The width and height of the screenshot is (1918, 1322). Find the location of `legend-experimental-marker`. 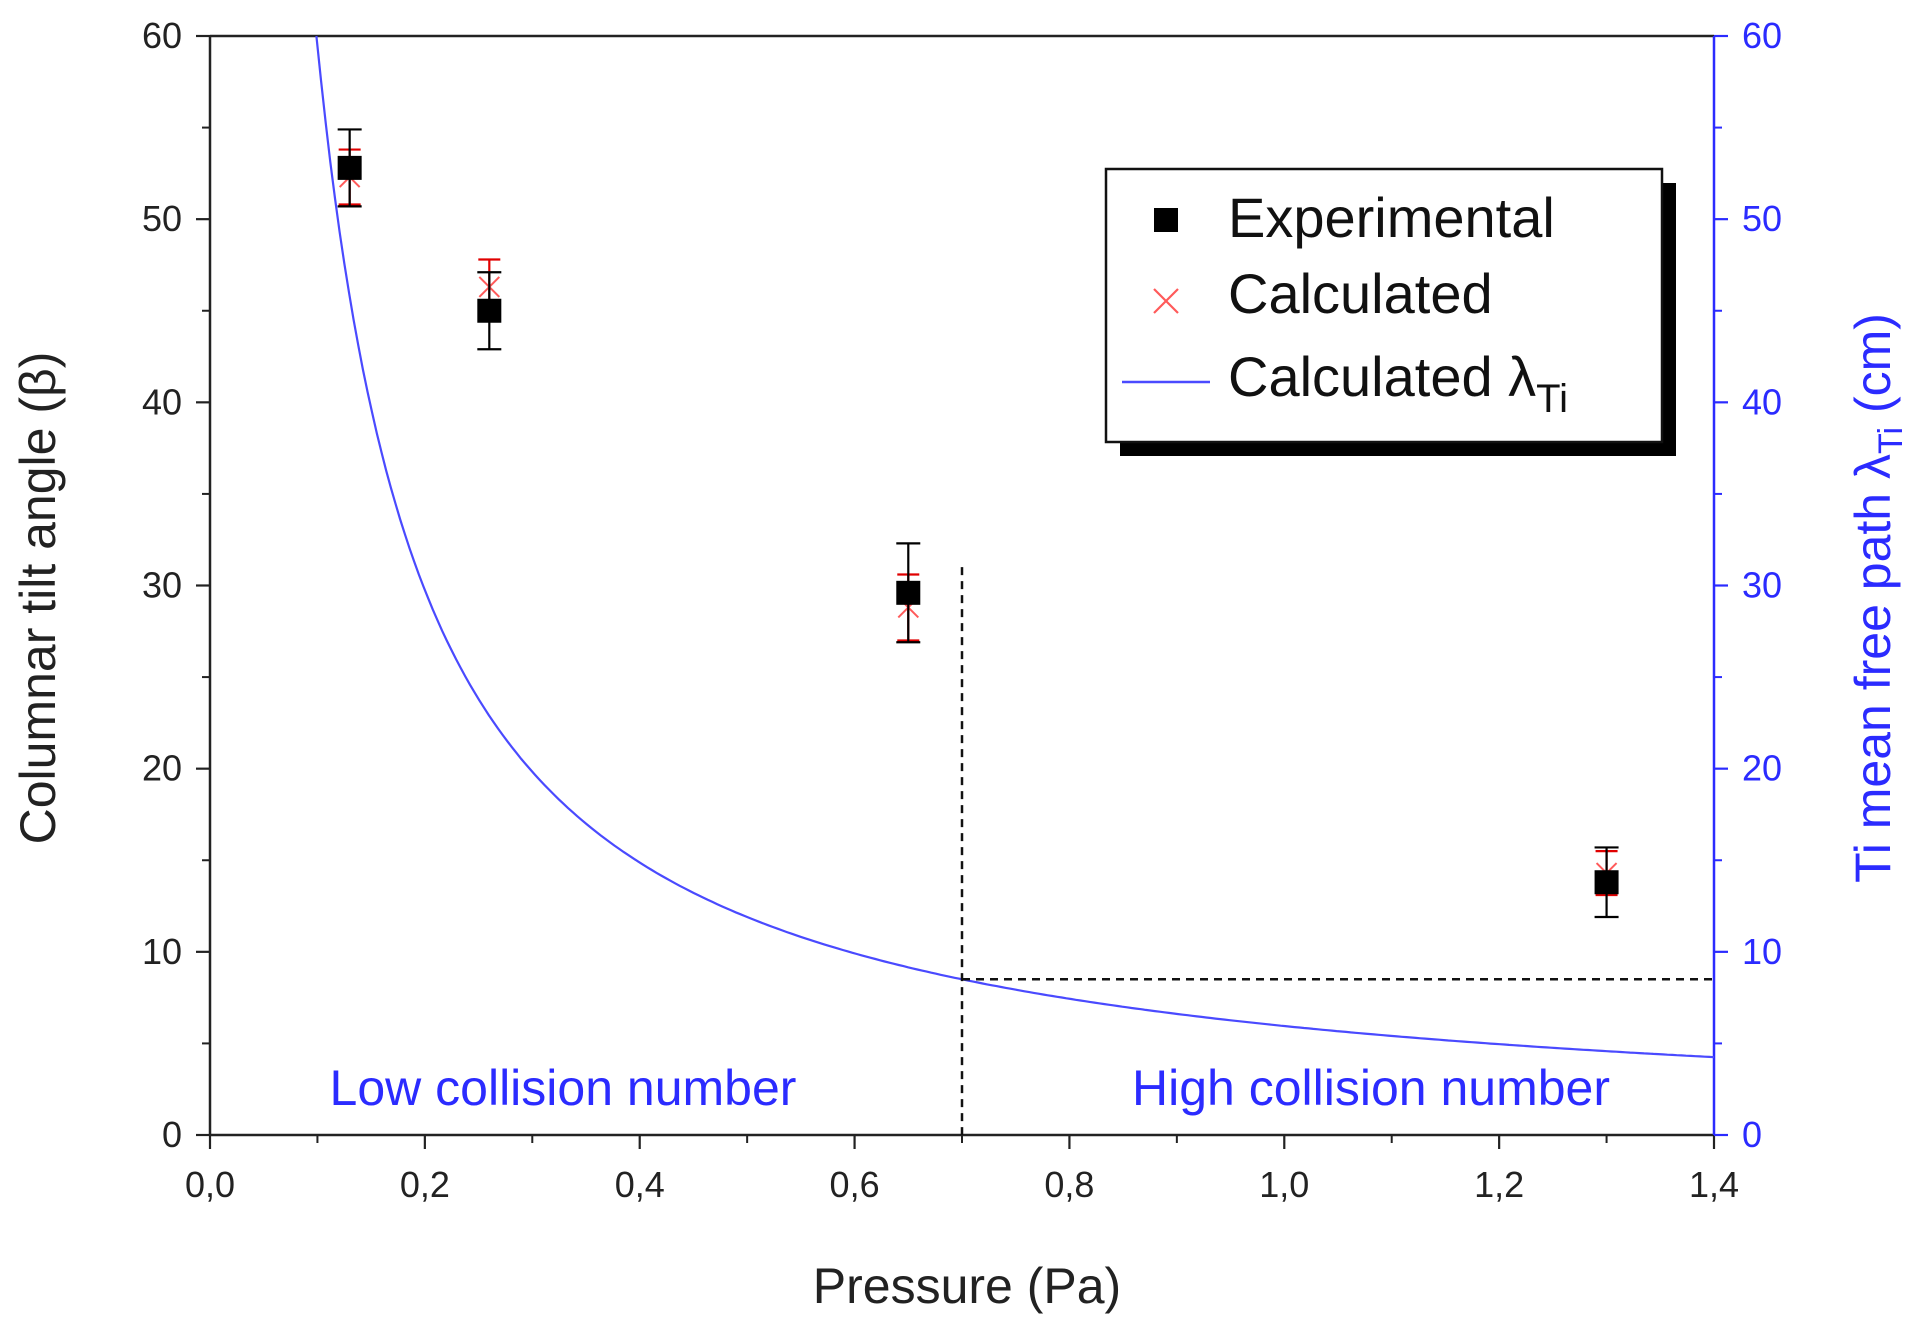

legend-experimental-marker is located at coordinates (1166, 220).